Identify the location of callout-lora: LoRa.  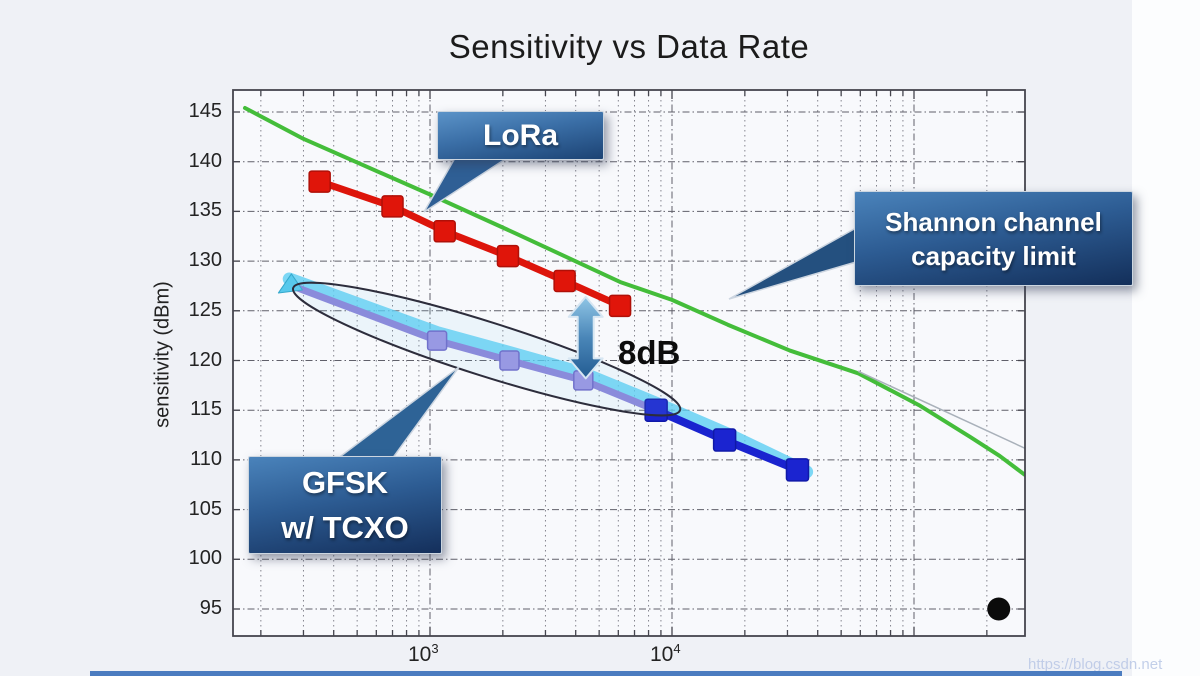
(520, 135).